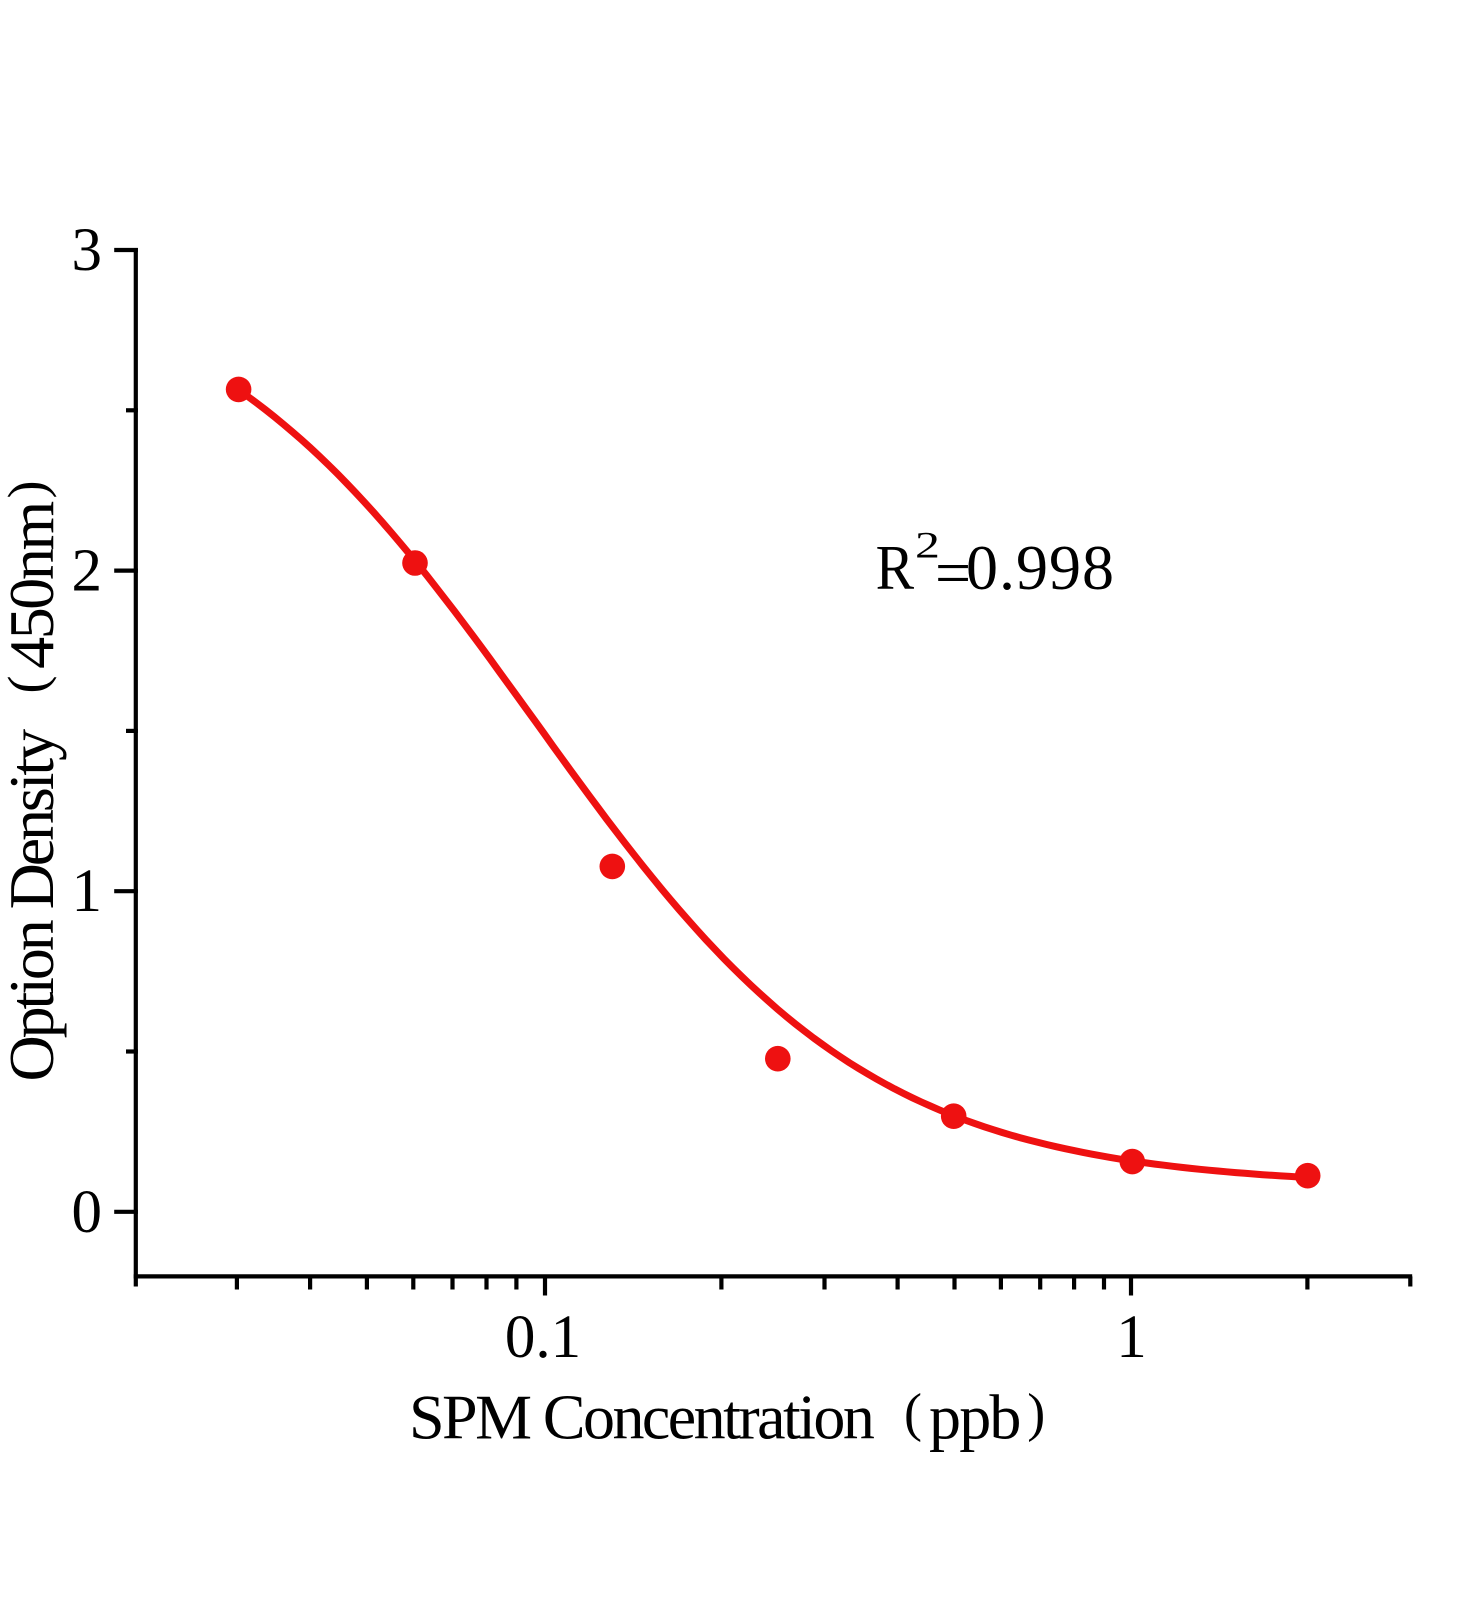 Image resolution: width=1472 pixels, height=1600 pixels. What do you see at coordinates (33, 585) in the screenshot?
I see `svg-text: 450nm` at bounding box center [33, 585].